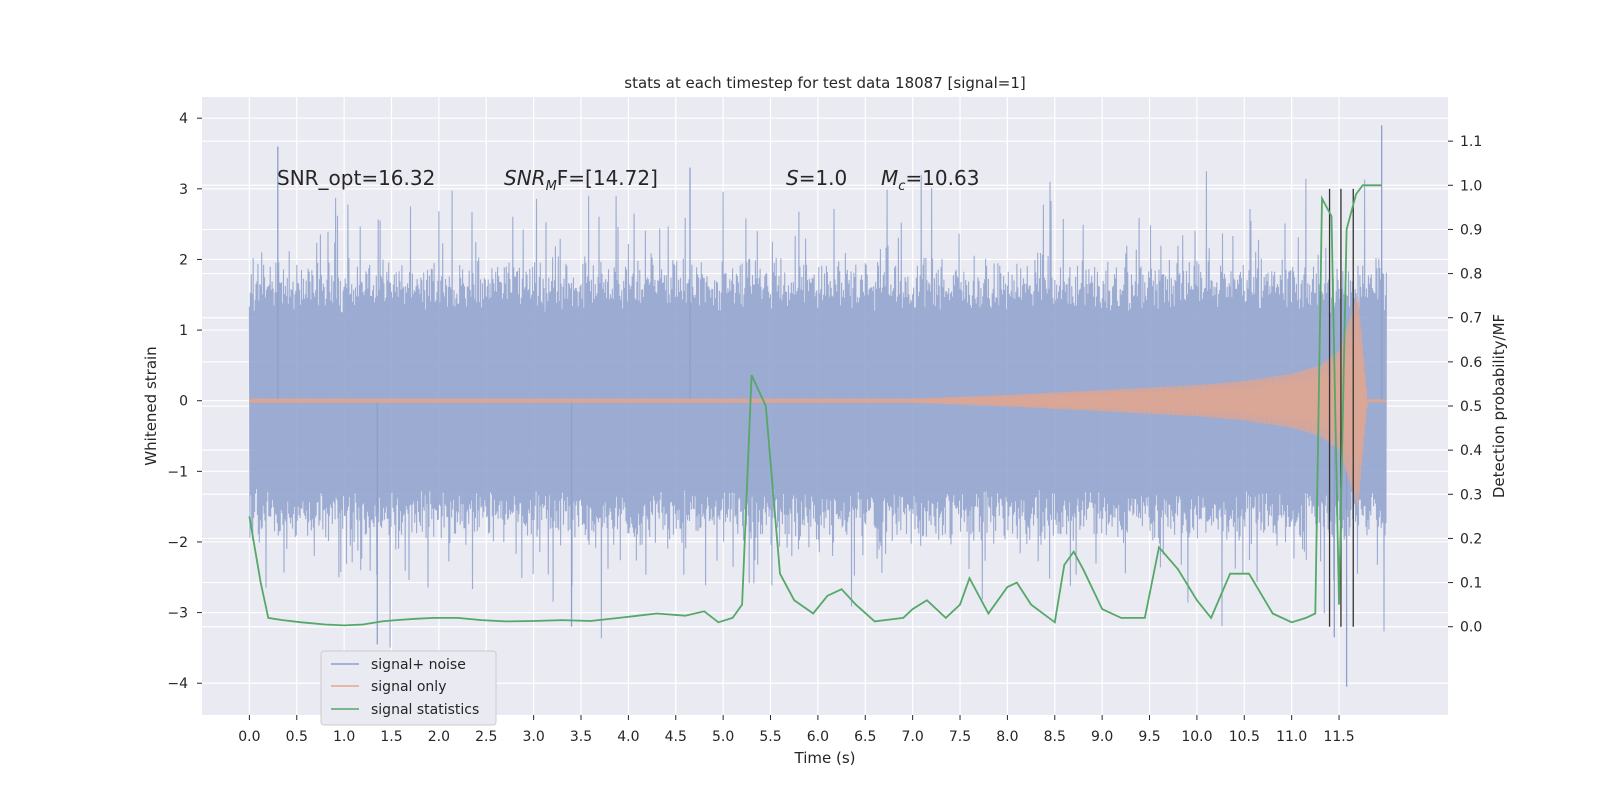 The height and width of the screenshot is (800, 1600). I want to click on annotation-snr-mf-base: SNR, so click(525, 178).